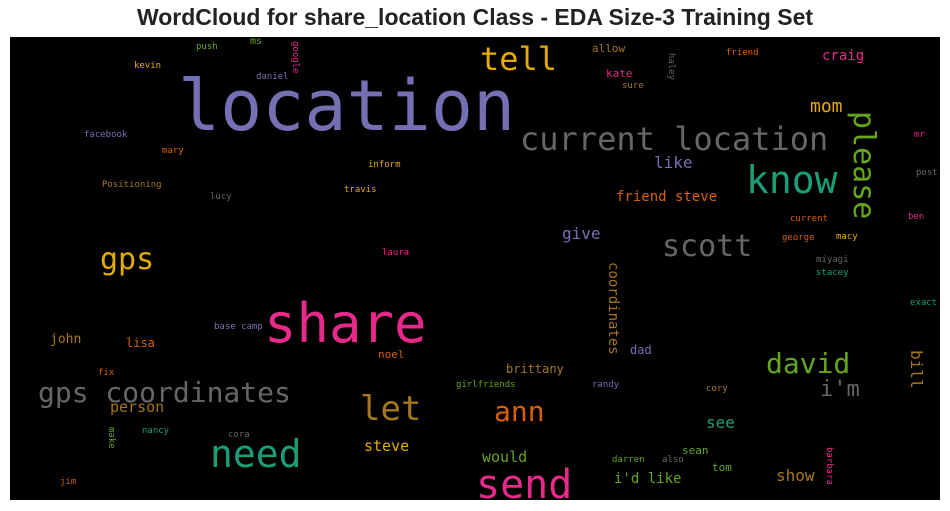  I want to click on word: make, so click(111, 438).